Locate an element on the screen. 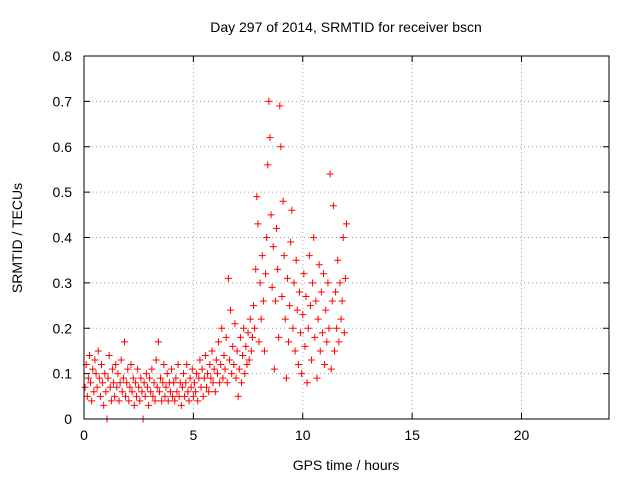  y-tick-label: 0 is located at coordinates (68, 419).